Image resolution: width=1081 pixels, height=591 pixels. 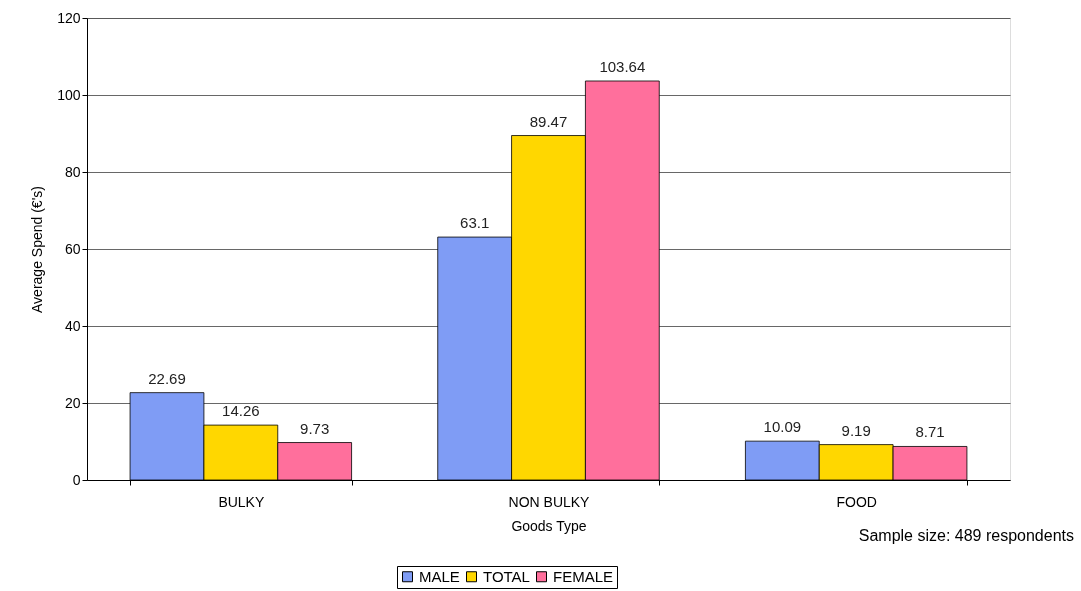 What do you see at coordinates (856, 501) in the screenshot?
I see `x-tick-label: FOOD` at bounding box center [856, 501].